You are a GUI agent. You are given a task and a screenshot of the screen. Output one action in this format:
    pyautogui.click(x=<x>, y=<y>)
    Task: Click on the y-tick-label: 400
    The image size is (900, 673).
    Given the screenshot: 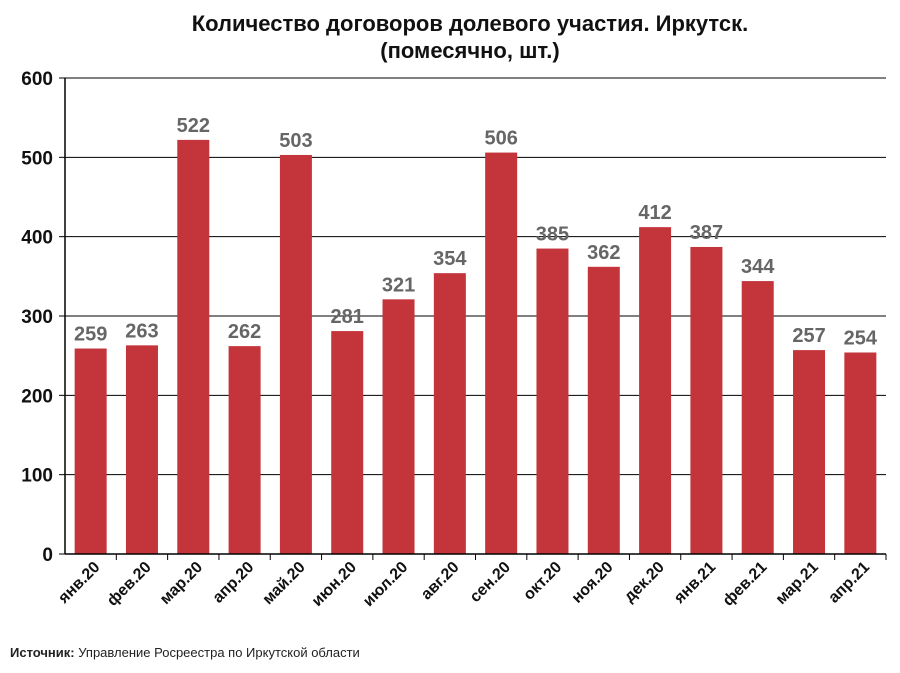 What is the action you would take?
    pyautogui.click(x=37, y=238)
    